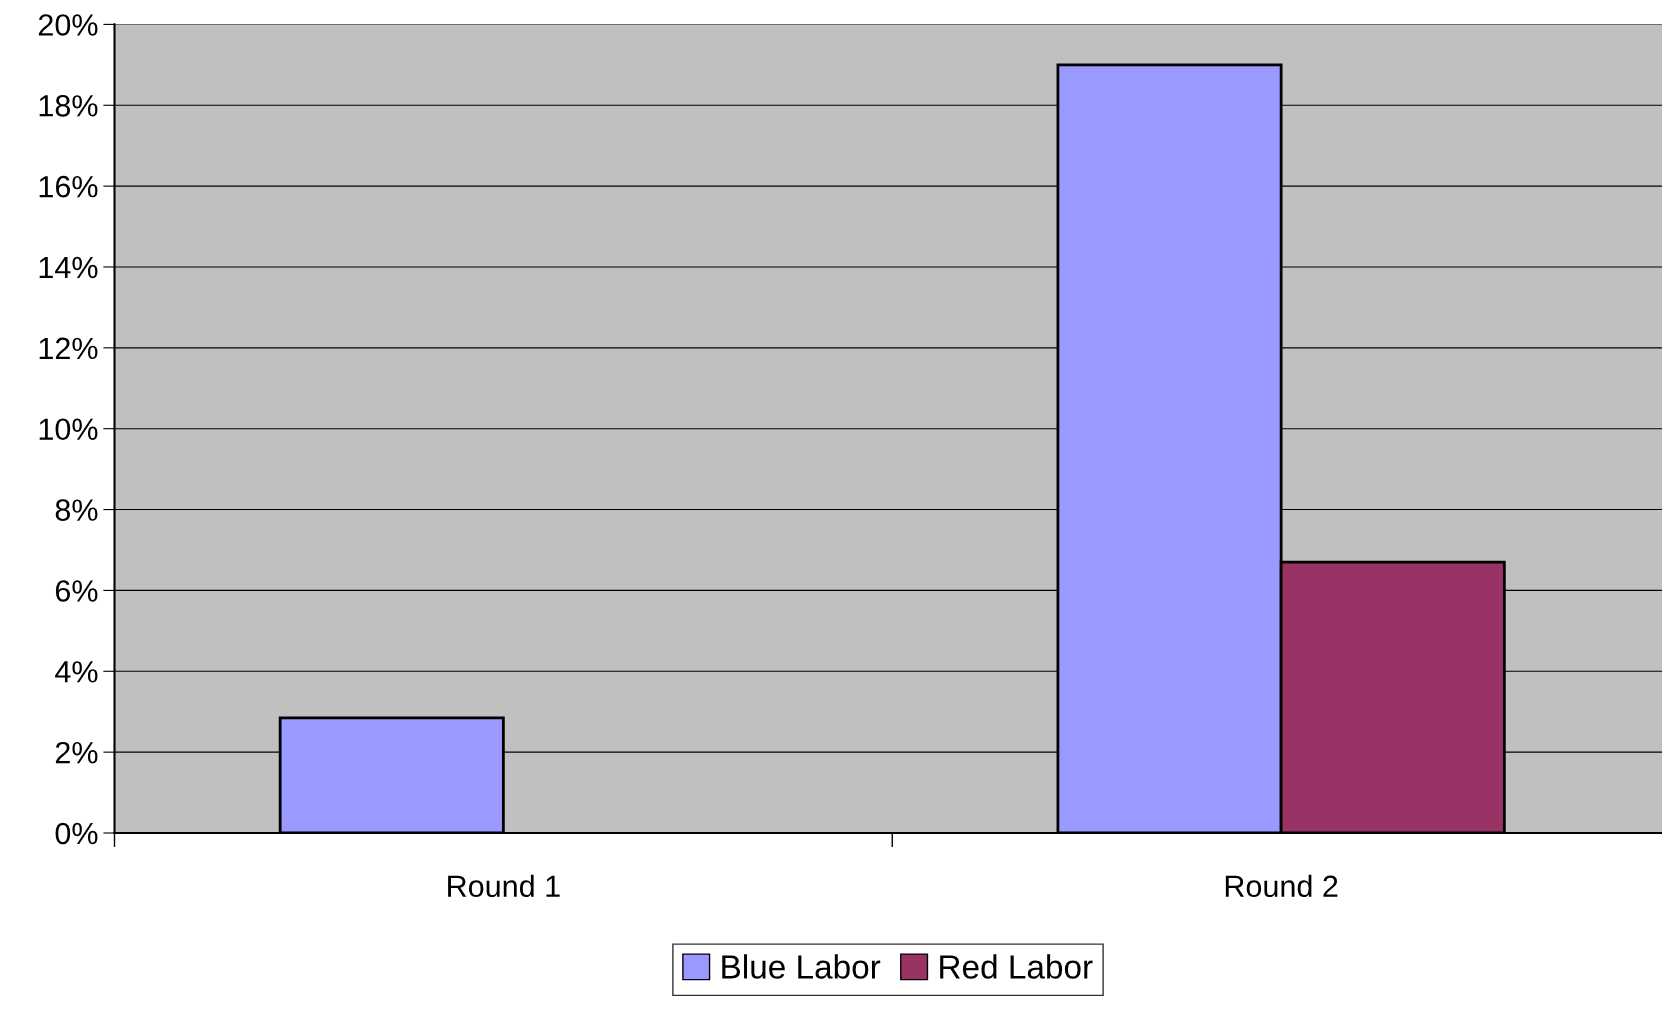  I want to click on legend-label: Red Labor, so click(1016, 966).